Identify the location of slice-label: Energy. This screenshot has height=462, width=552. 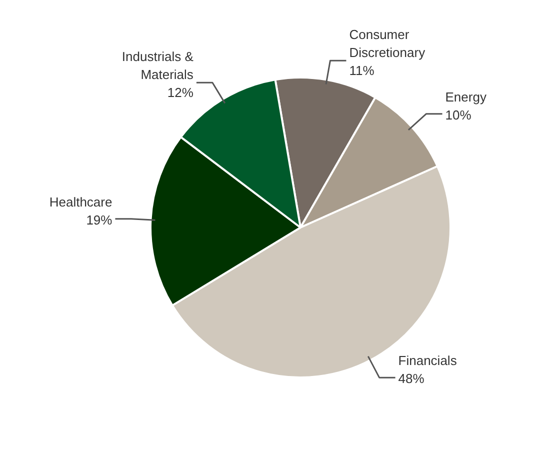
(466, 96).